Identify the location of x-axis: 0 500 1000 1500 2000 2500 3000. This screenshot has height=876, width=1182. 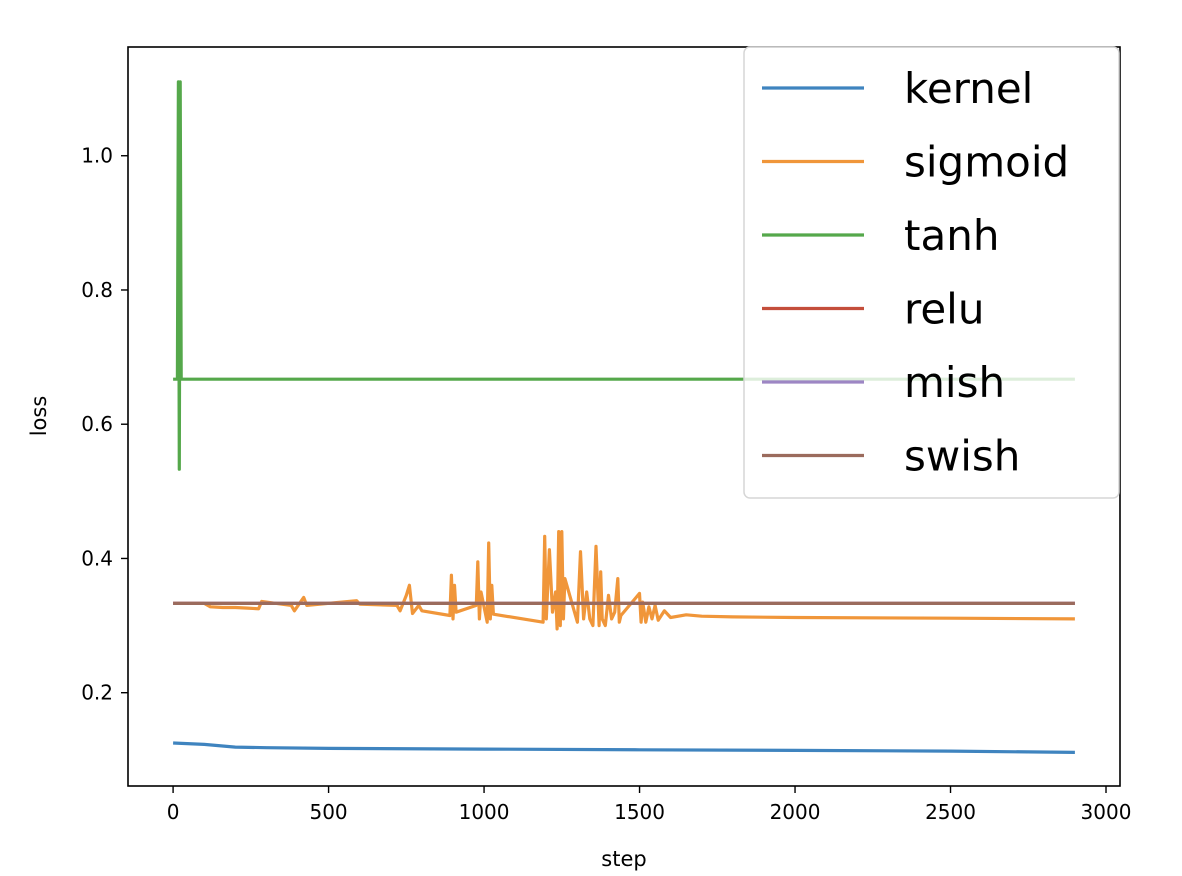
(649, 805).